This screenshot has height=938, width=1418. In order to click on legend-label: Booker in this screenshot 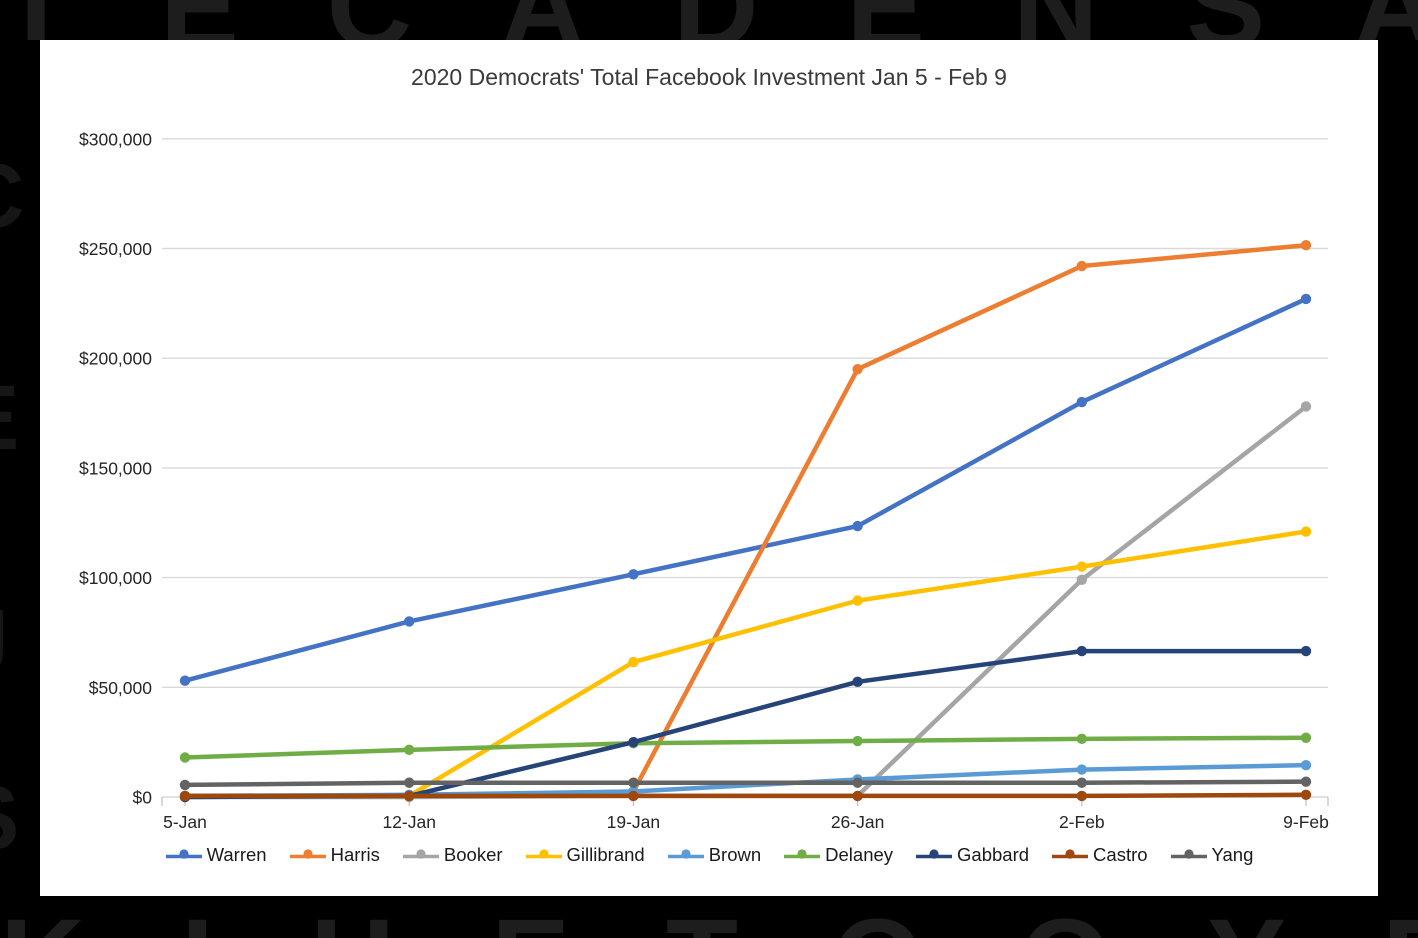, I will do `click(473, 854)`.